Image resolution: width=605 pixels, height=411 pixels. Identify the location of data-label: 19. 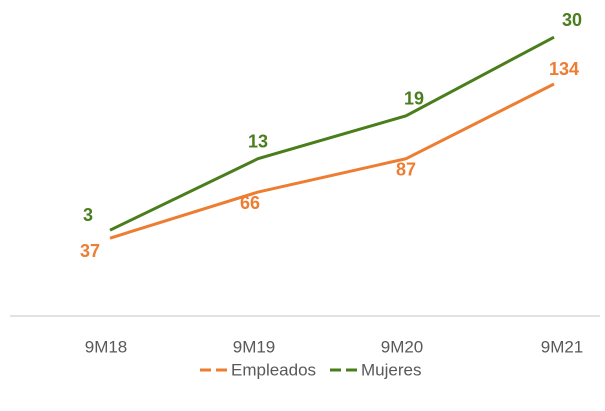
(414, 99).